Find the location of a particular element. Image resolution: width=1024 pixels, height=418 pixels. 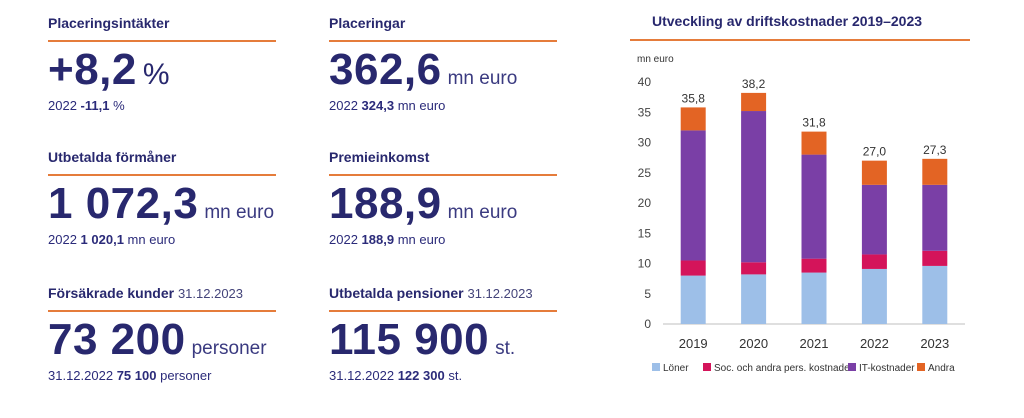

y-axis-unit-label: mn euro is located at coordinates (655, 59).